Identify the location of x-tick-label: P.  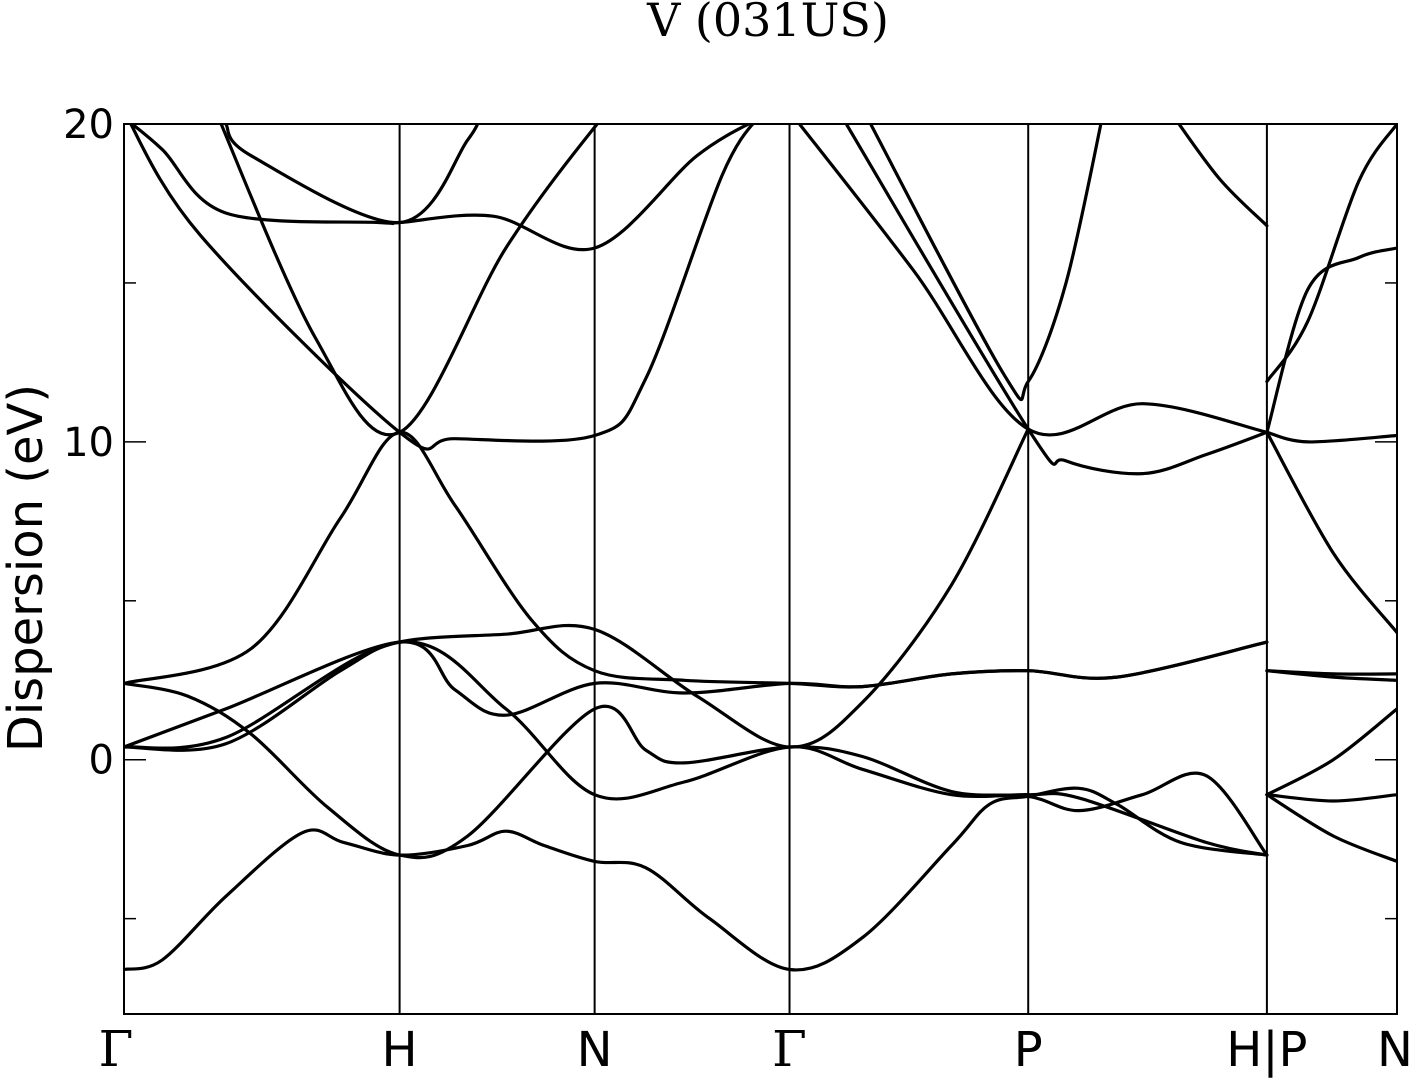
(1028, 1050).